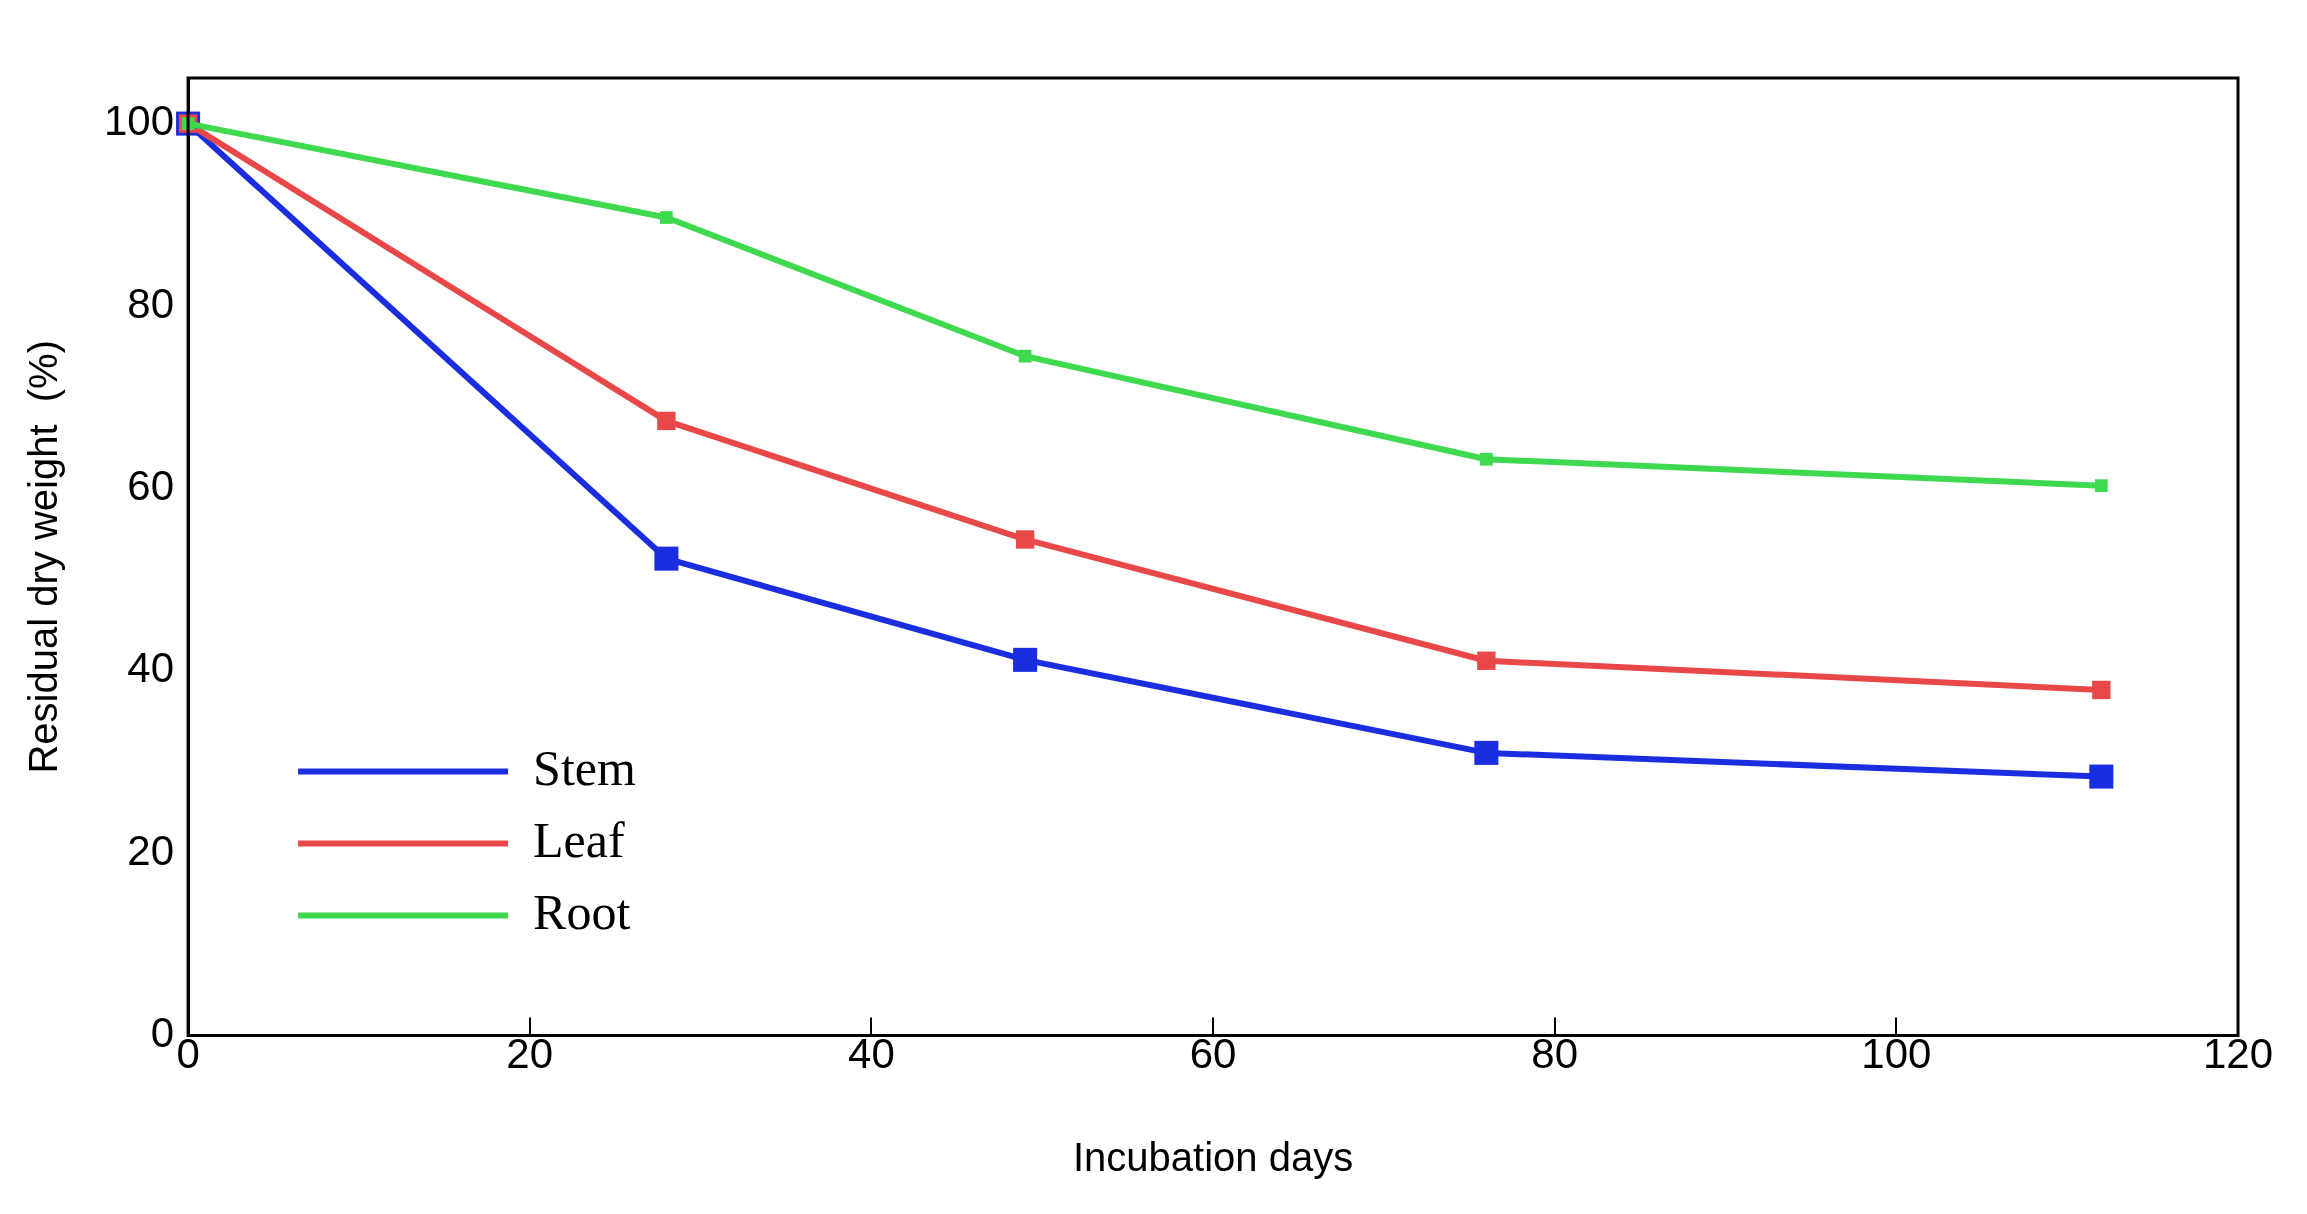 This screenshot has width=2307, height=1214. I want to click on y-tick-label: 60, so click(151, 485).